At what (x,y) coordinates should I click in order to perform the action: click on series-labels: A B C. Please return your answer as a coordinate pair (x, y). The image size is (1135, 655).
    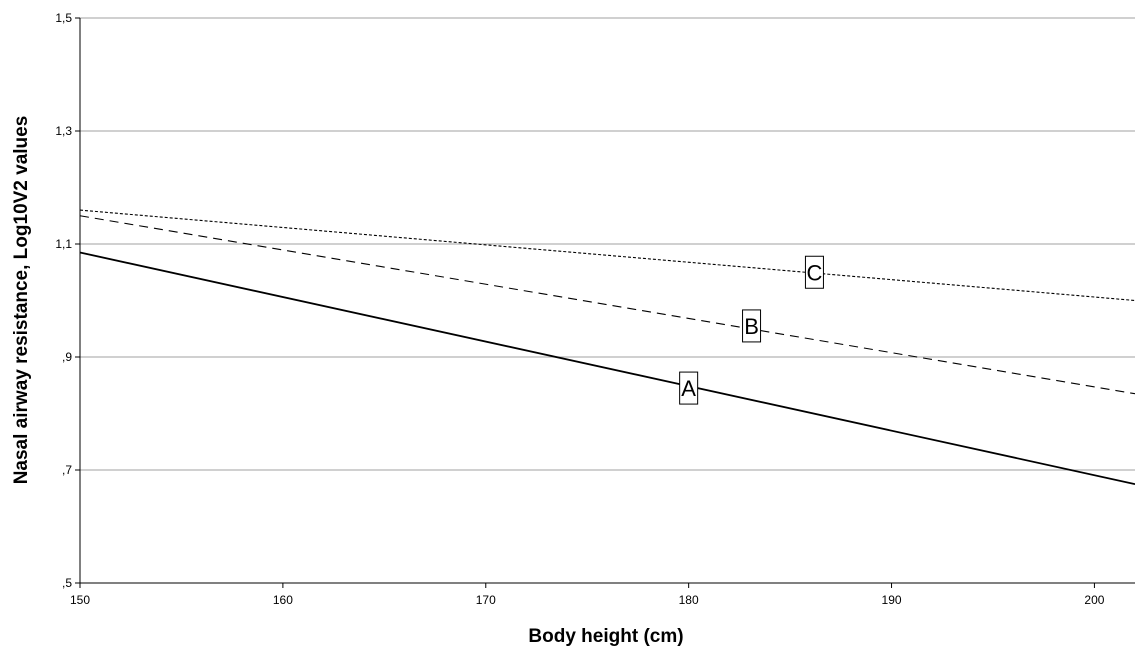
    Looking at the image, I should click on (751, 330).